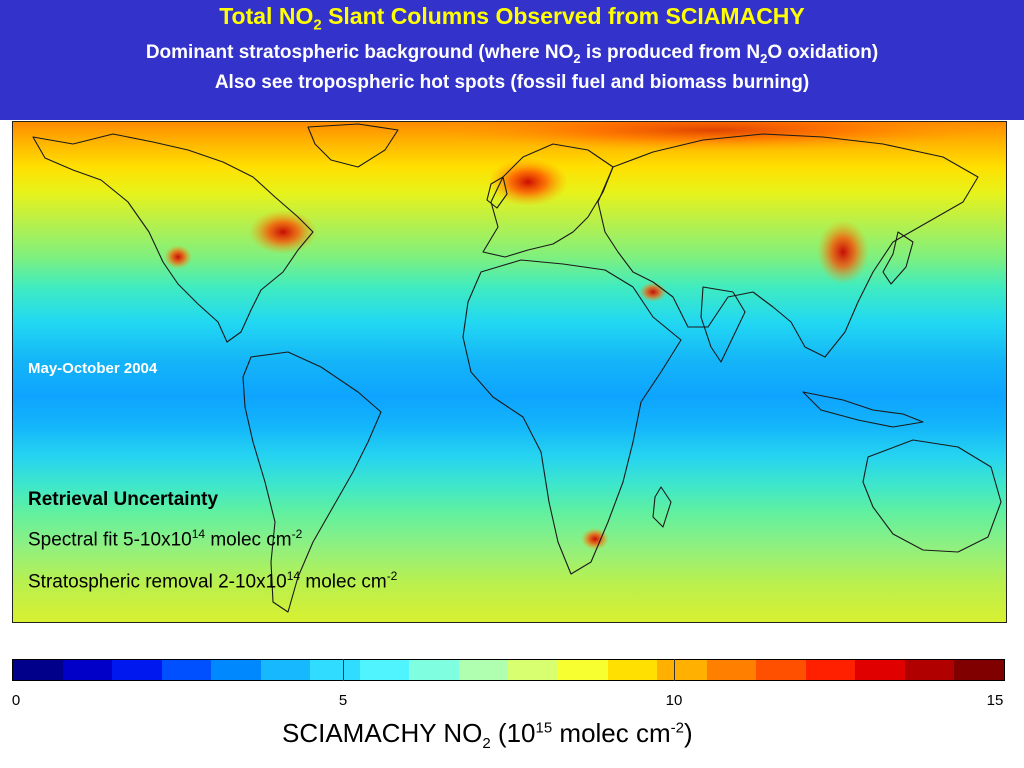 The width and height of the screenshot is (1024, 768). What do you see at coordinates (788, 245) in the screenshot?
I see `asia-outline` at bounding box center [788, 245].